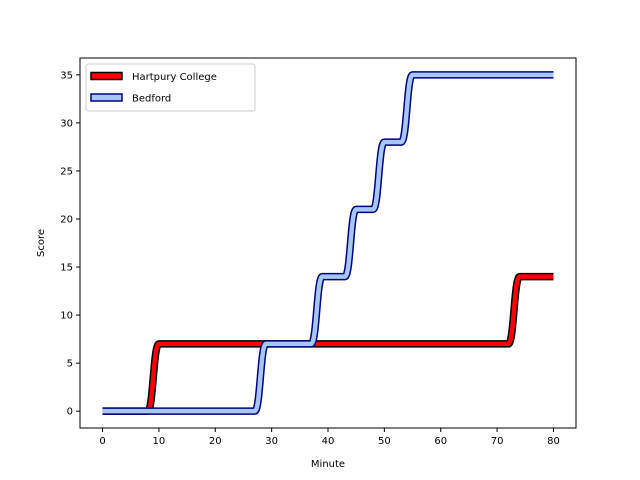 Image resolution: width=640 pixels, height=480 pixels. I want to click on y-axis-ticks: 0 5 10 15 20 25 30 35, so click(70, 244).